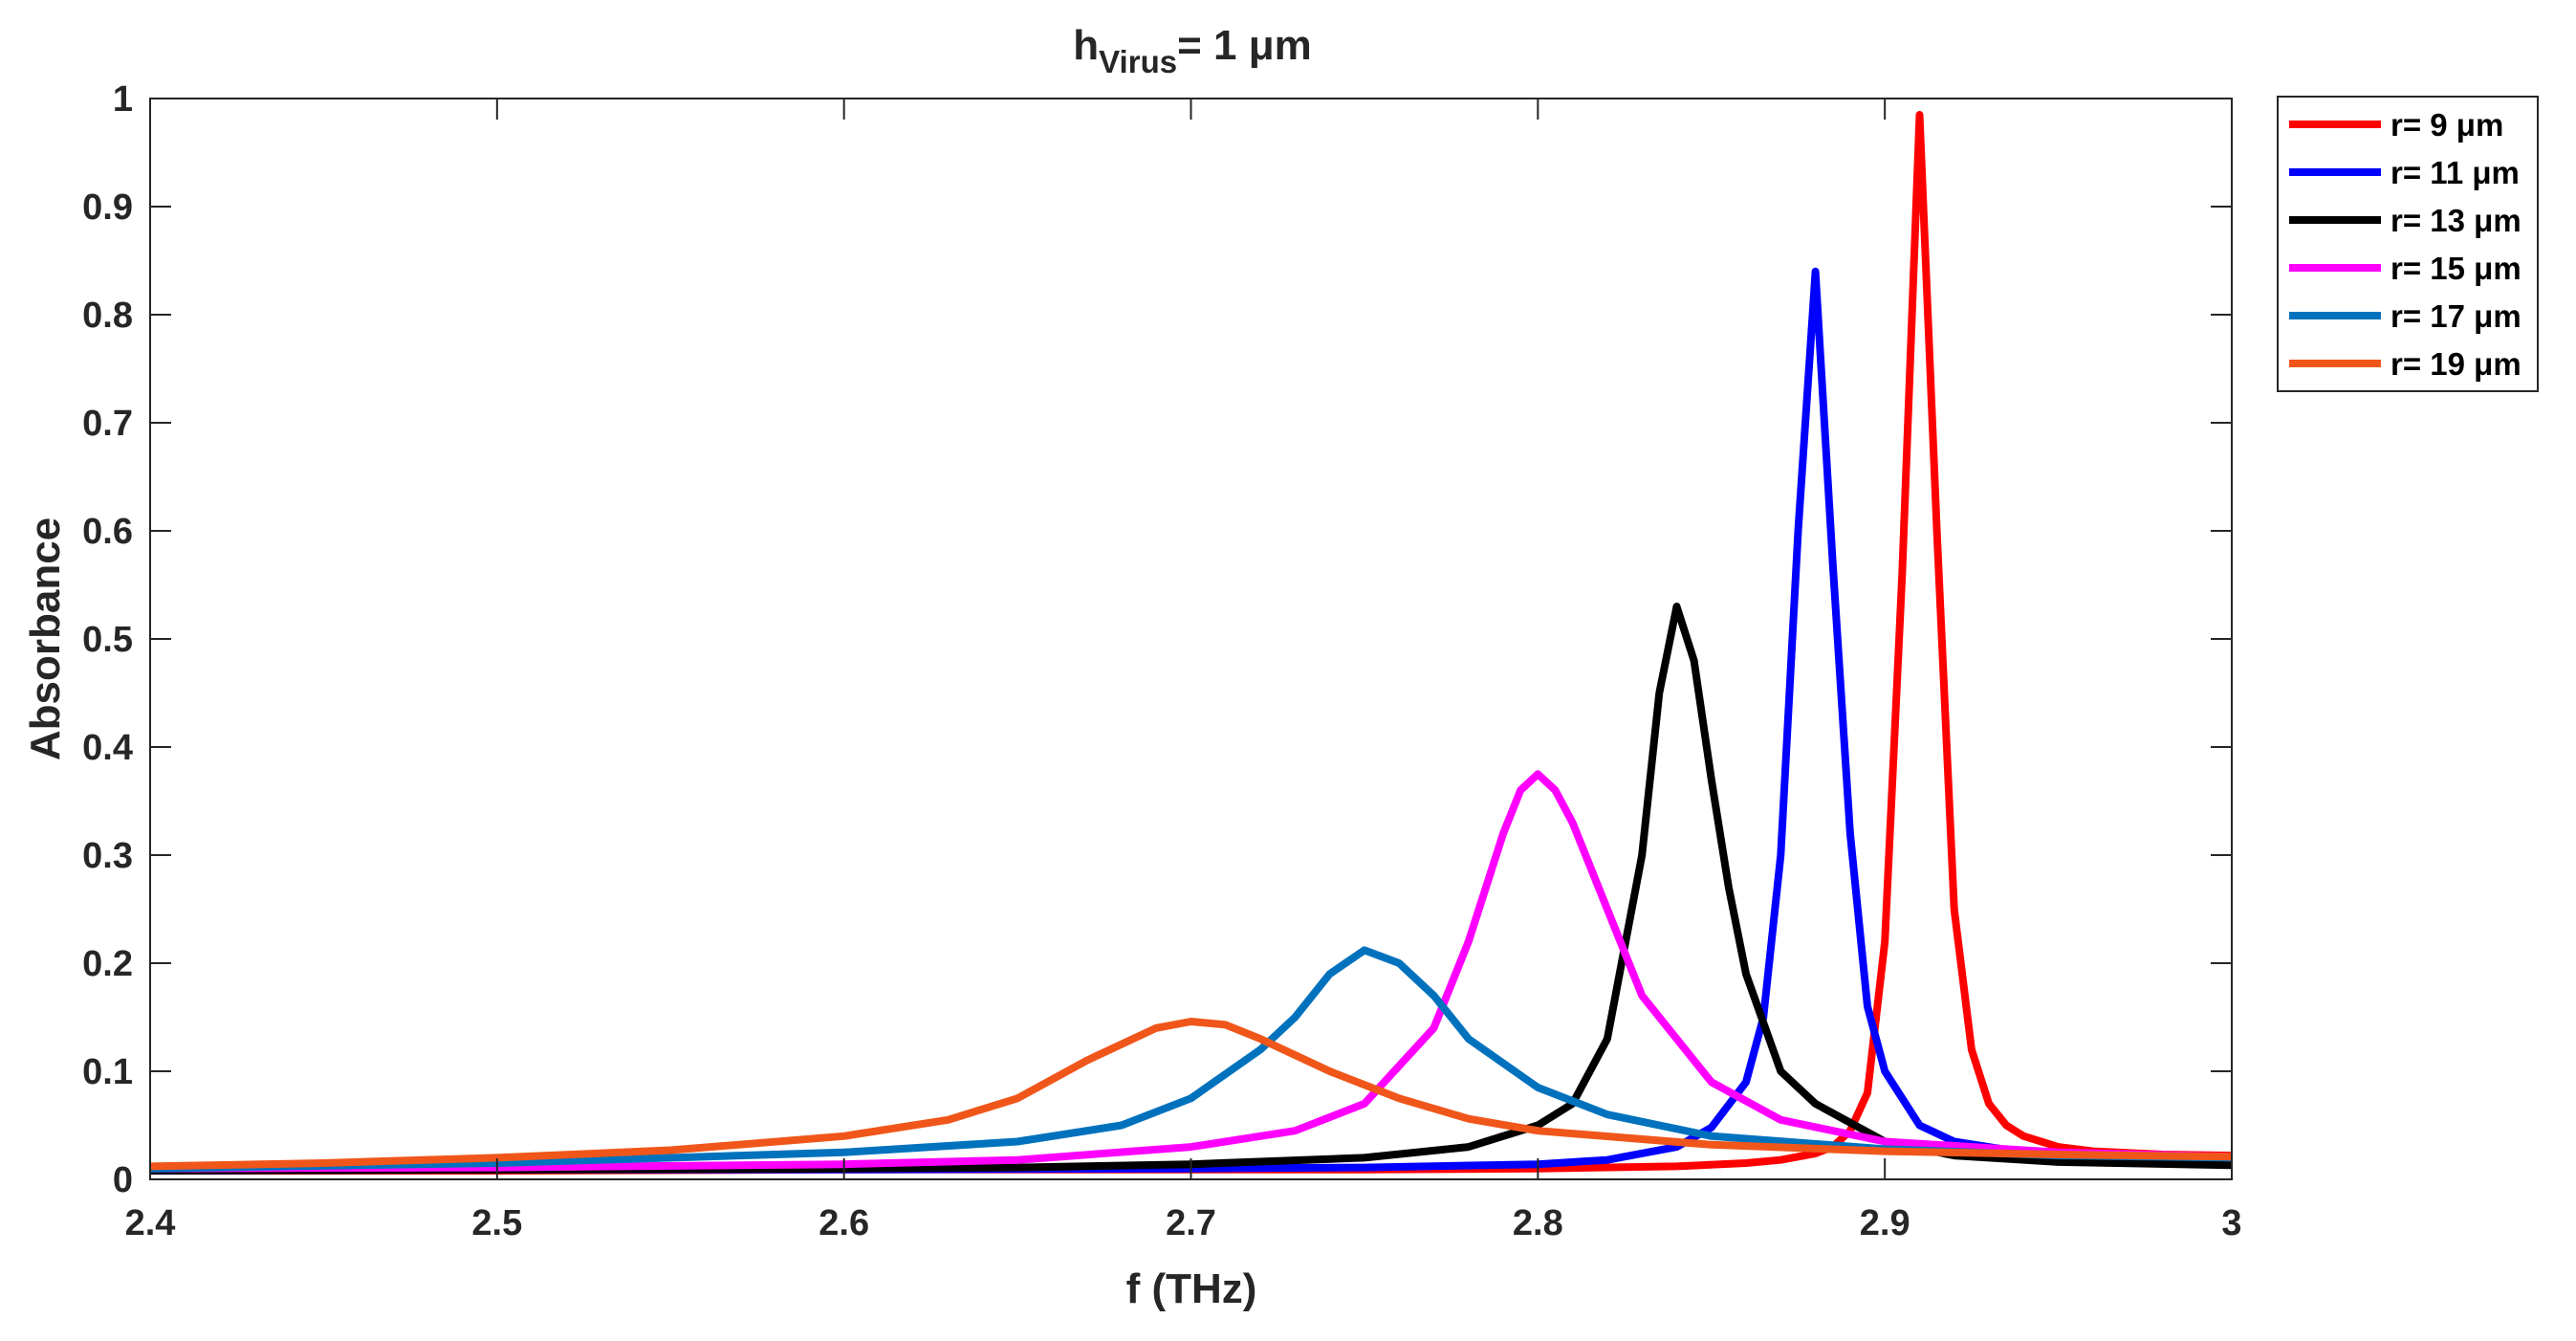 This screenshot has width=2576, height=1341. Describe the element at coordinates (2455, 364) in the screenshot. I see `legend-label-6: r= 19 μm` at that location.